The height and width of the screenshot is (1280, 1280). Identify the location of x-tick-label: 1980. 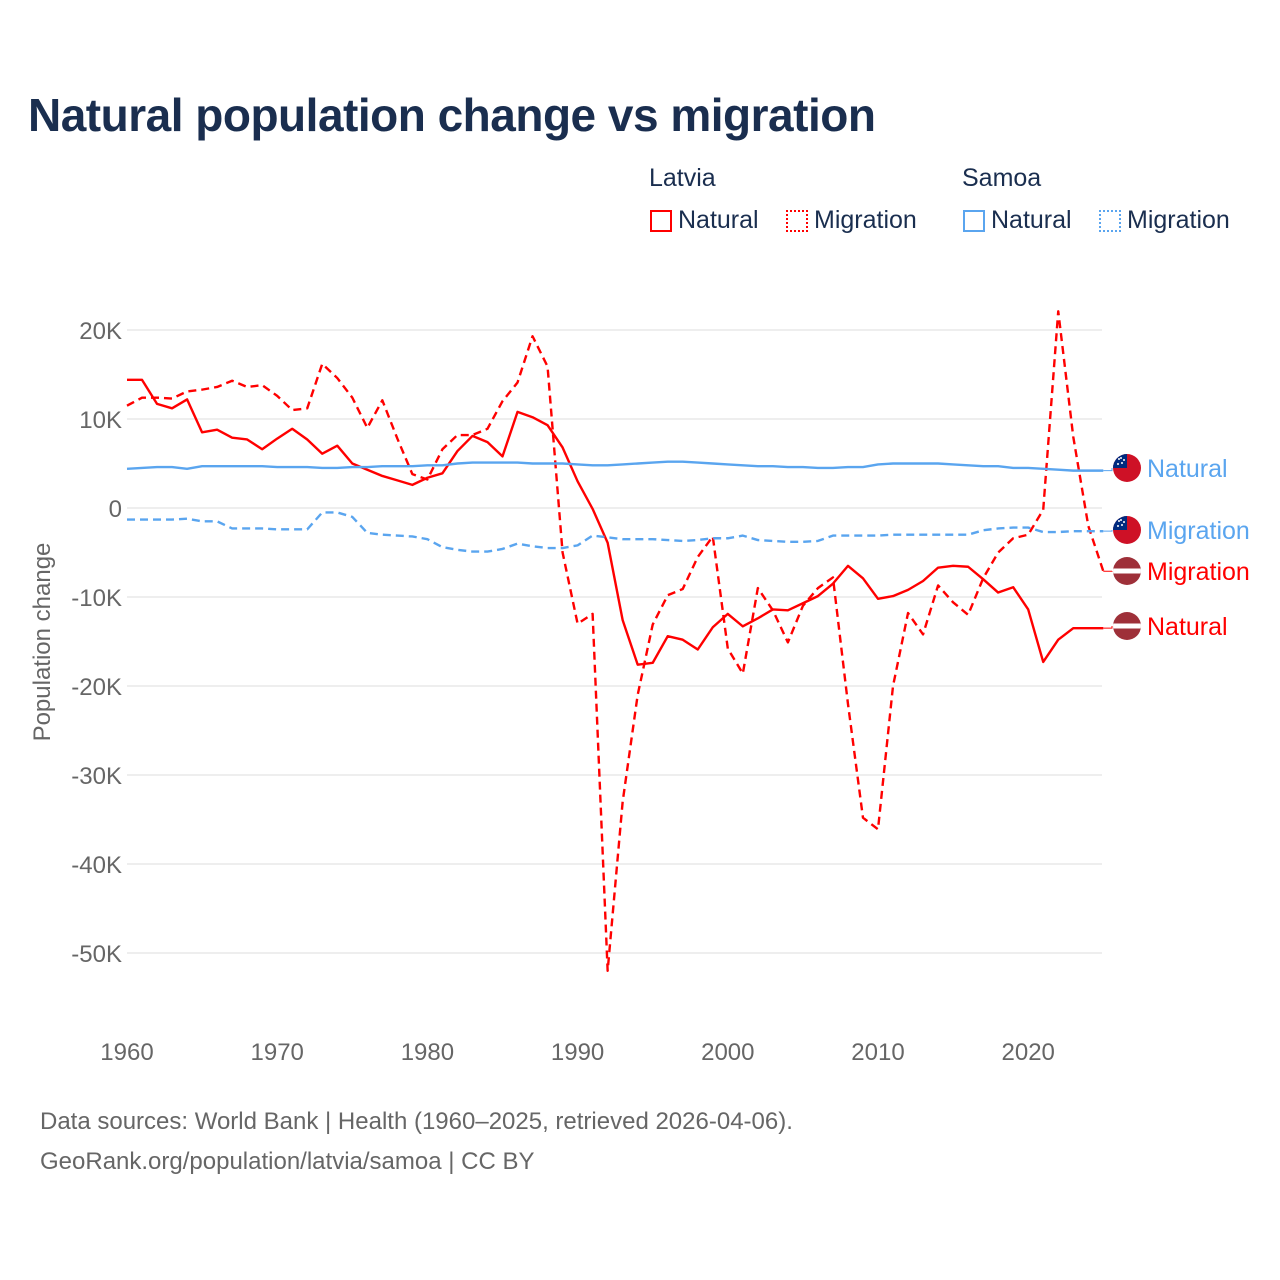
(427, 1052).